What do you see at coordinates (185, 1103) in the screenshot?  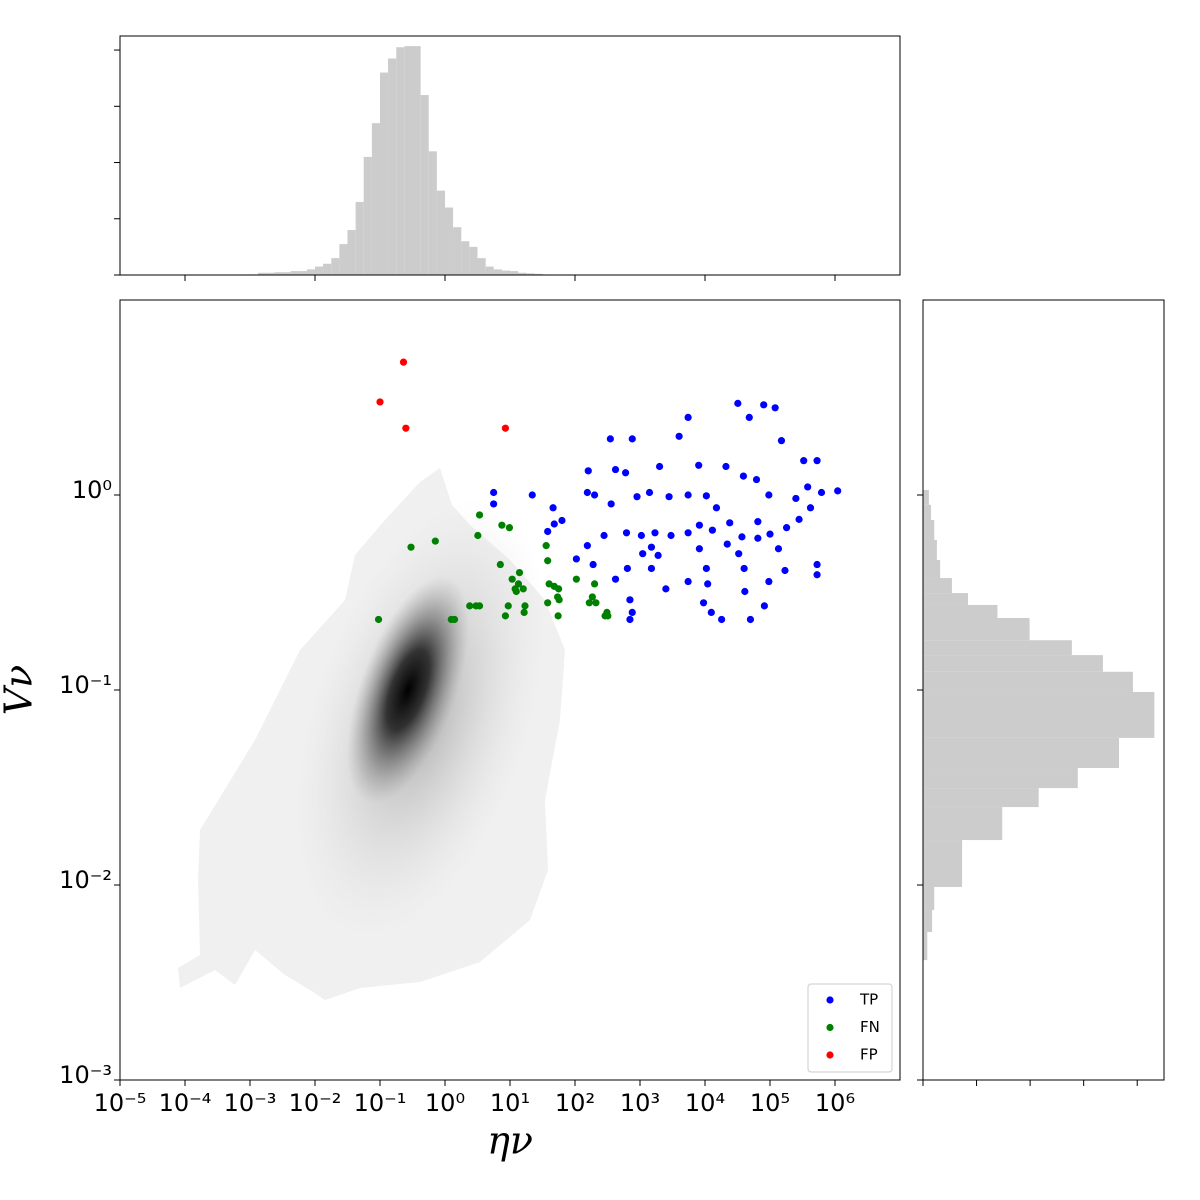 I see `x-tick-label: 10⁻⁴` at bounding box center [185, 1103].